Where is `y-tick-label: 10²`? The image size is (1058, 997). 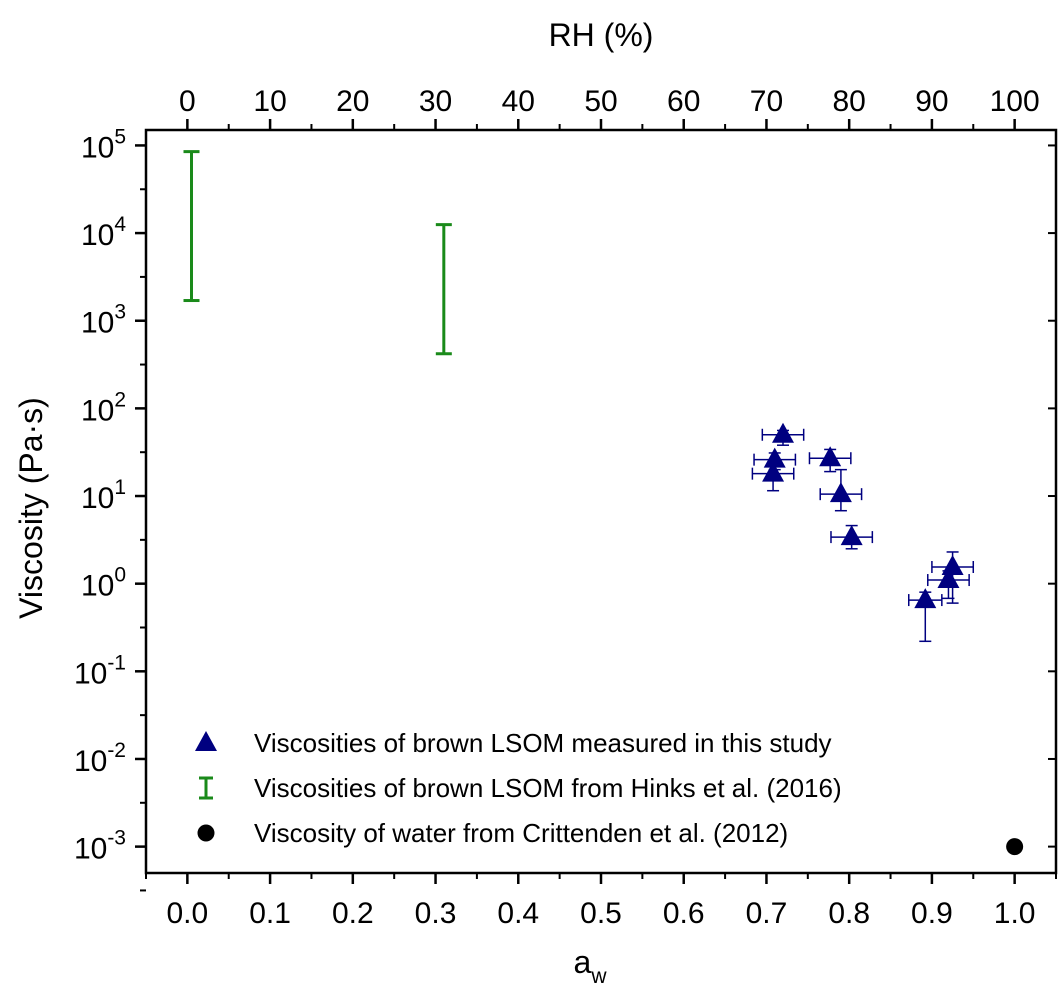 y-tick-label: 10² is located at coordinates (103, 407).